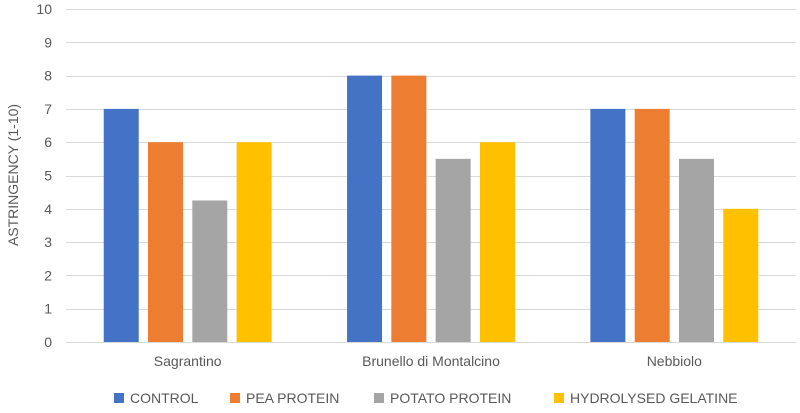  Describe the element at coordinates (48, 342) in the screenshot. I see `y-tick-label: 0` at that location.